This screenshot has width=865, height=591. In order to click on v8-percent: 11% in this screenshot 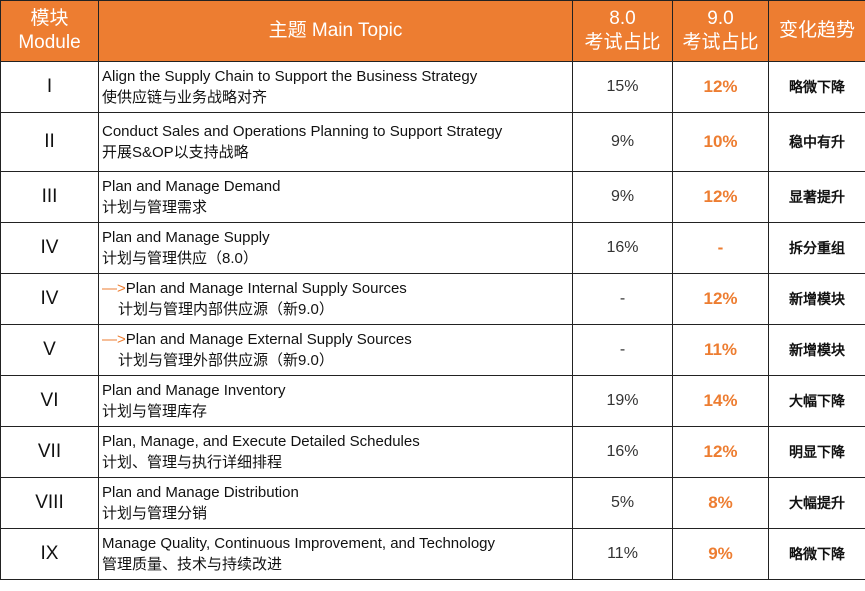, I will do `click(622, 554)`.